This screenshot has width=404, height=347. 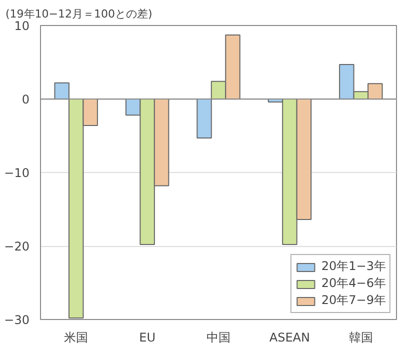 I want to click on legend-label: 20年1−3年, so click(x=353, y=266).